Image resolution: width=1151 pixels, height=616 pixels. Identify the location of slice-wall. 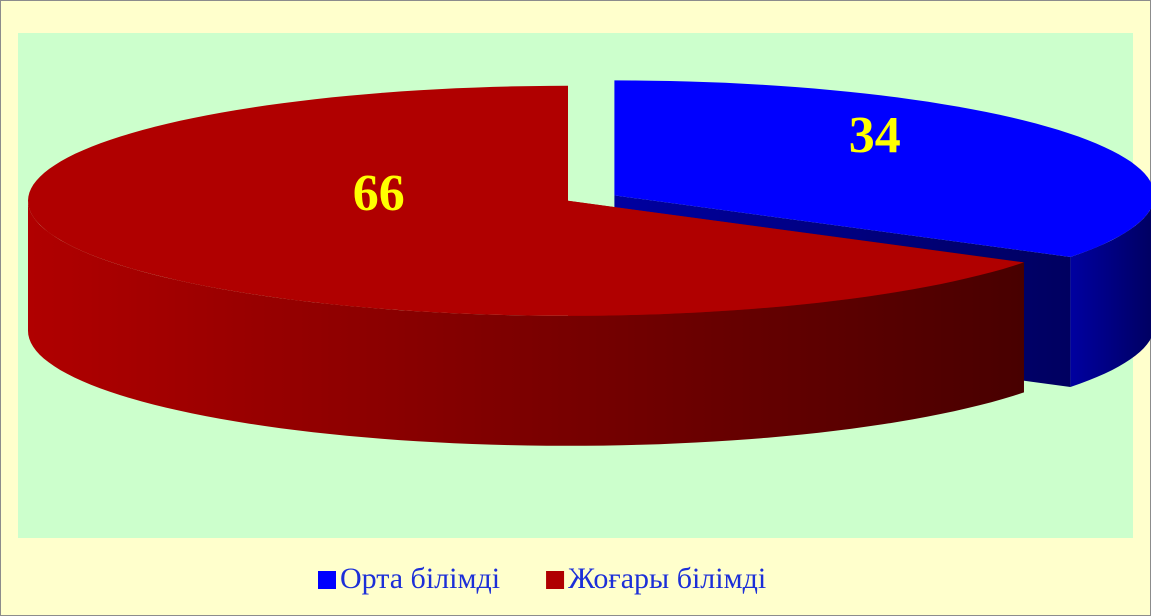
(1110, 297).